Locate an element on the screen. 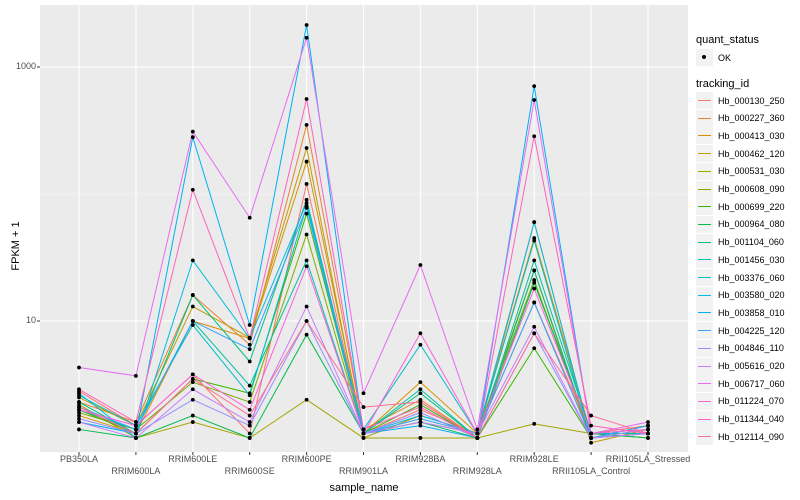 Image resolution: width=800 pixels, height=500 pixels. legend-item: Hb_000608_090 is located at coordinates (740, 189).